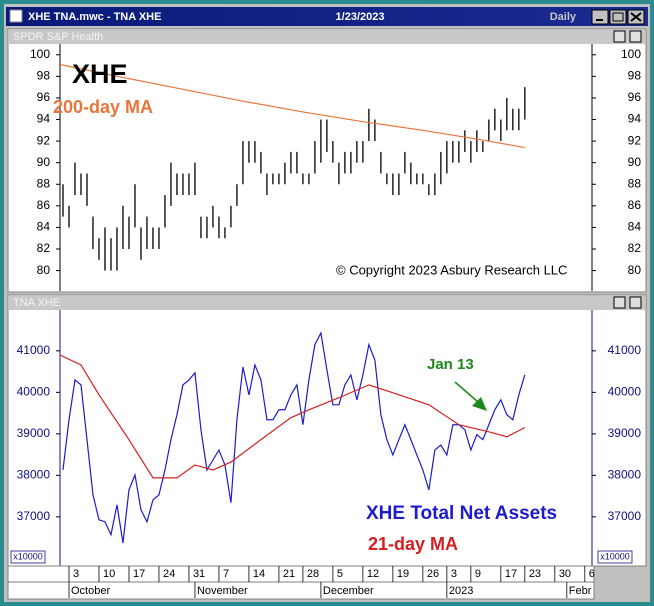 This screenshot has height=606, width=654. What do you see at coordinates (259, 574) in the screenshot?
I see `x-tick-label: 14` at bounding box center [259, 574].